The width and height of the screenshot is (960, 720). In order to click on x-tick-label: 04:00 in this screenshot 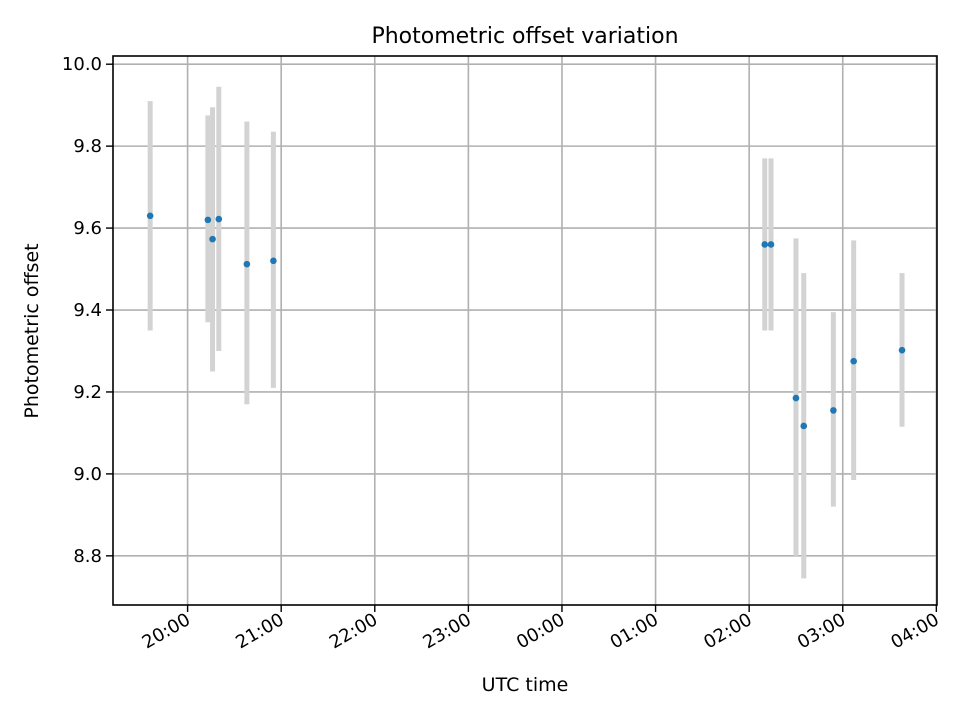, I will do `click(914, 631)`.